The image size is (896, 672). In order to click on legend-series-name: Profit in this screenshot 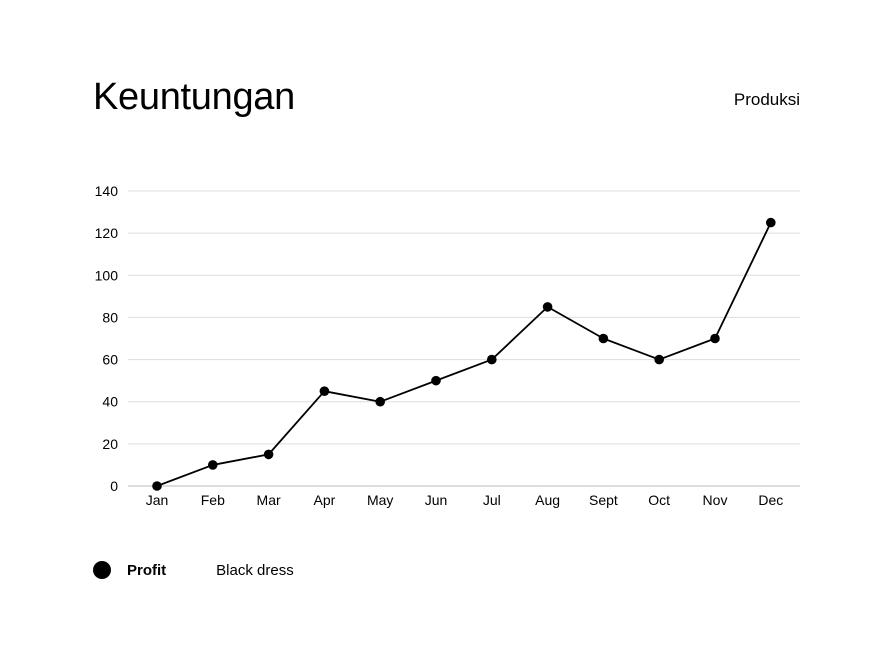, I will do `click(147, 570)`.